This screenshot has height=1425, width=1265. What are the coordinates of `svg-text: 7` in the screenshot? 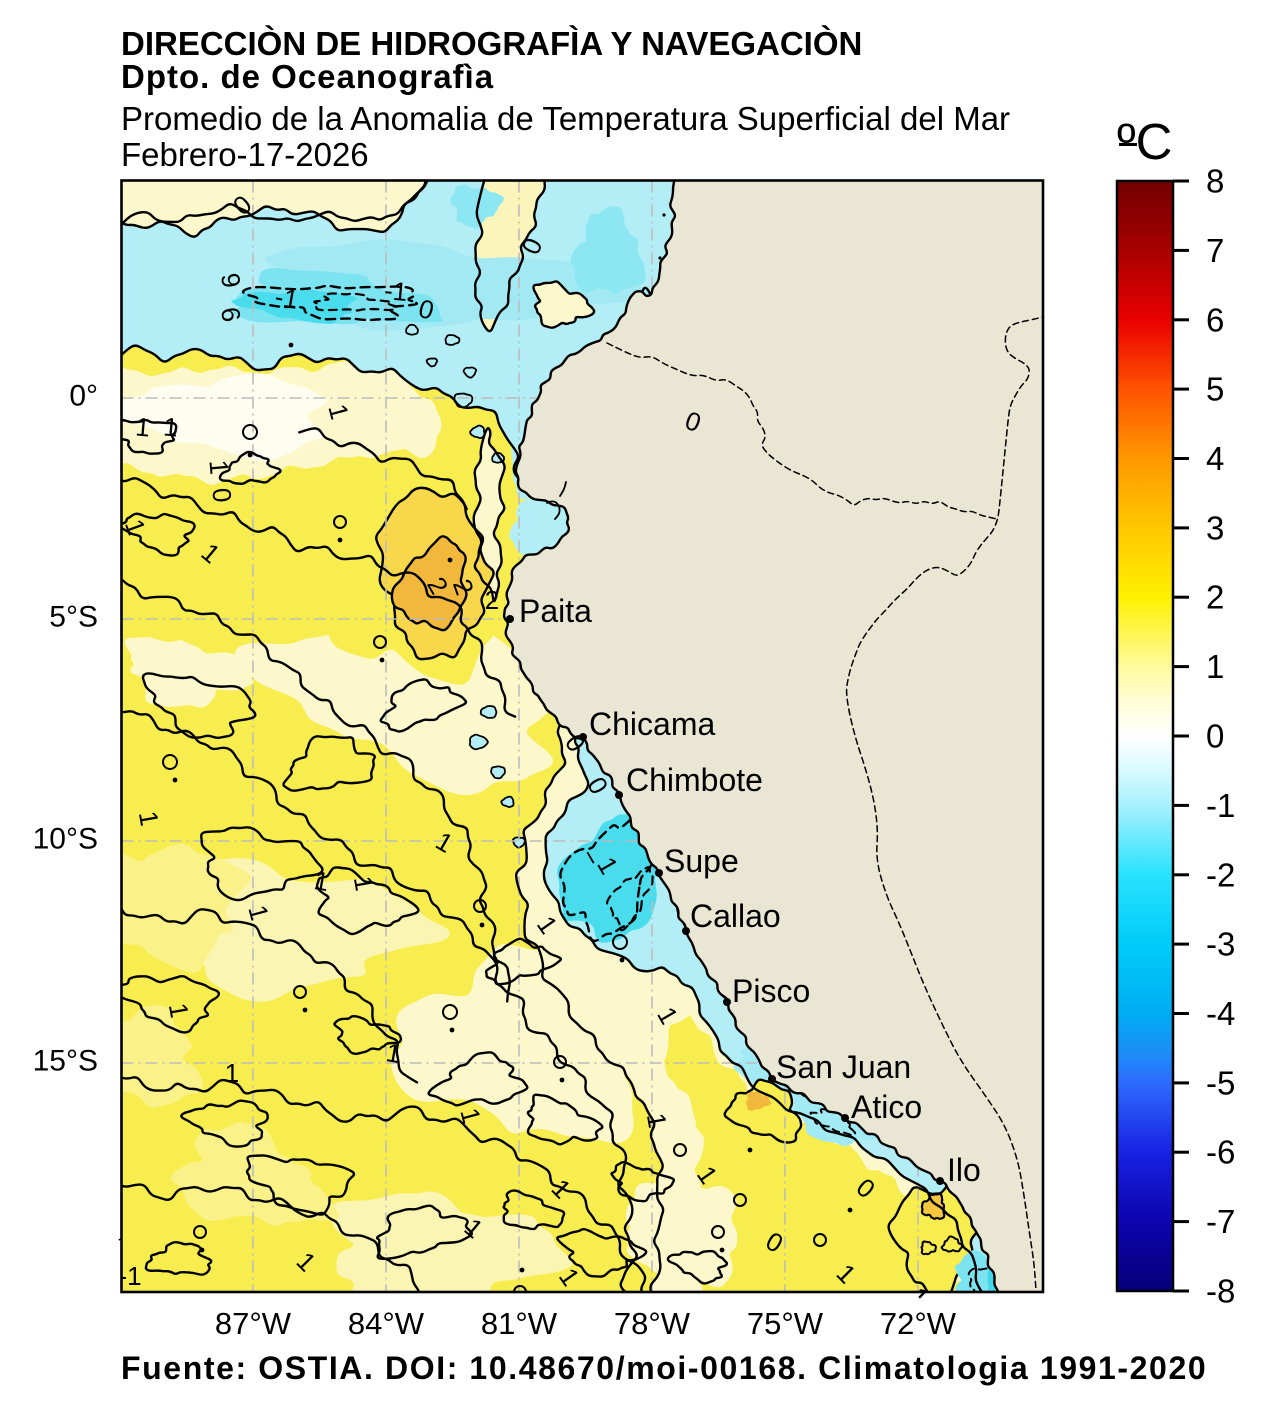 It's located at (1215, 250).